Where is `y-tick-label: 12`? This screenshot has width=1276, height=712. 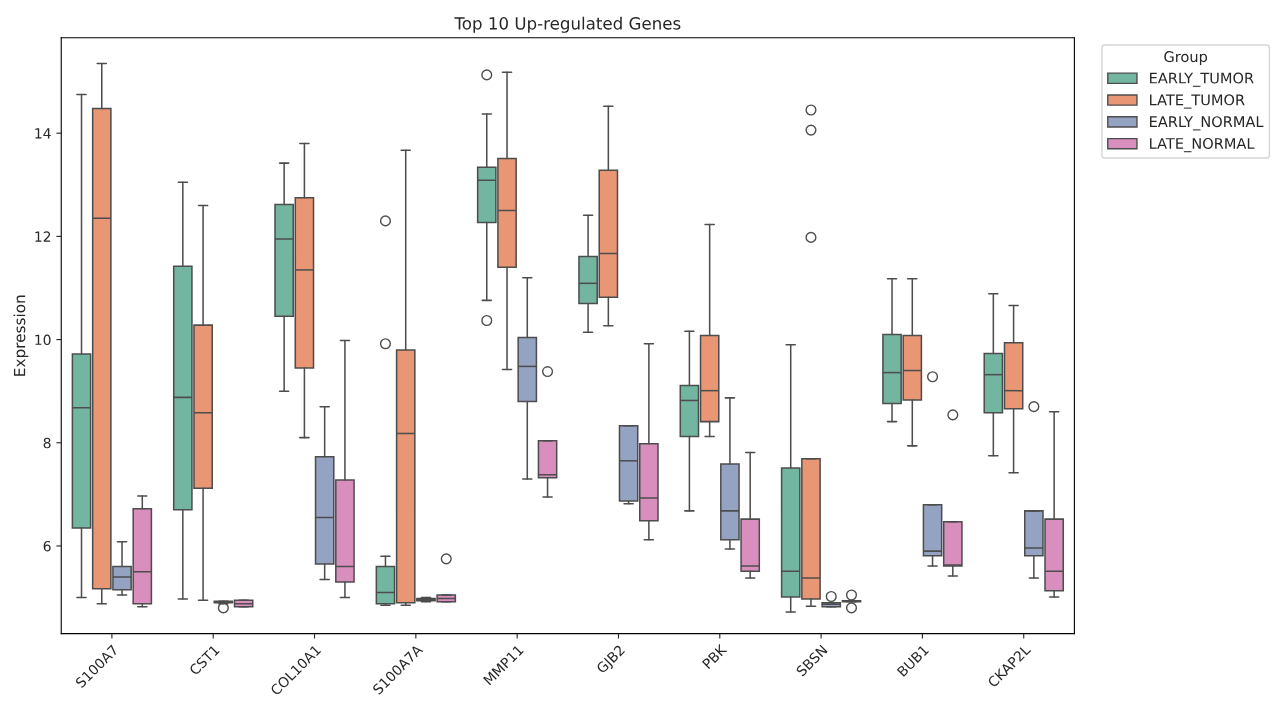 y-tick-label: 12 is located at coordinates (43, 236).